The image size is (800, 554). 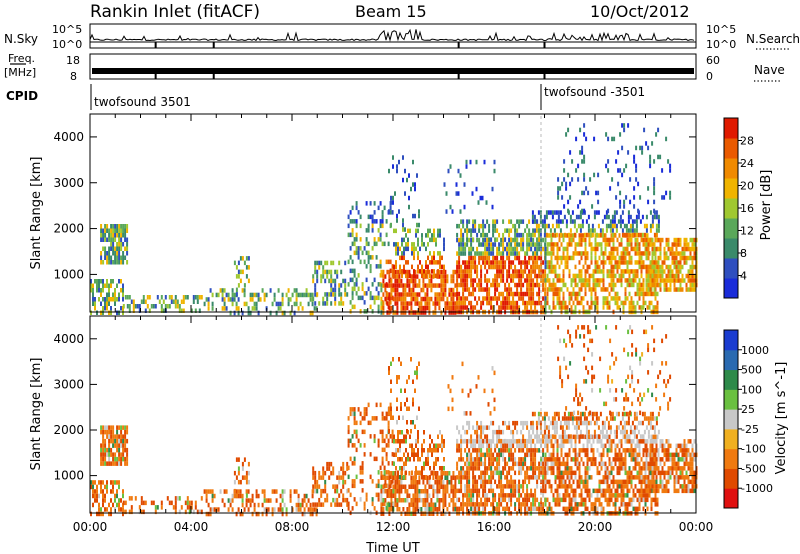 What do you see at coordinates (709, 76) in the screenshot?
I see `nave-tick-bottom: 0` at bounding box center [709, 76].